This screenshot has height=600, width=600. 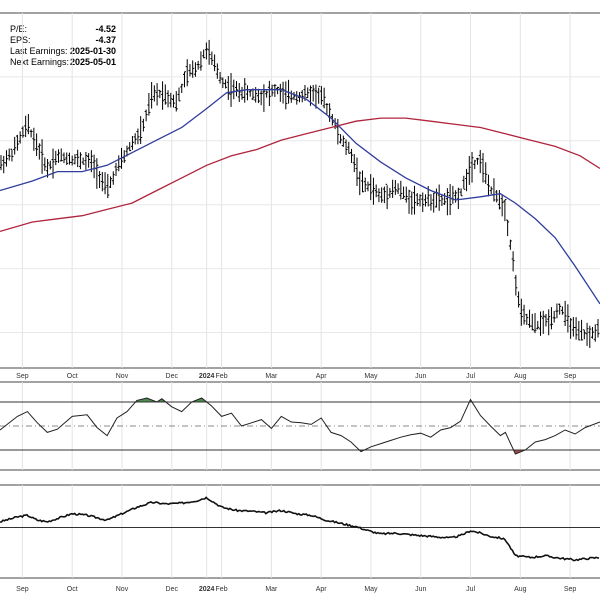 I want to click on rs-x-tick-label: Oct, so click(x=72, y=589).